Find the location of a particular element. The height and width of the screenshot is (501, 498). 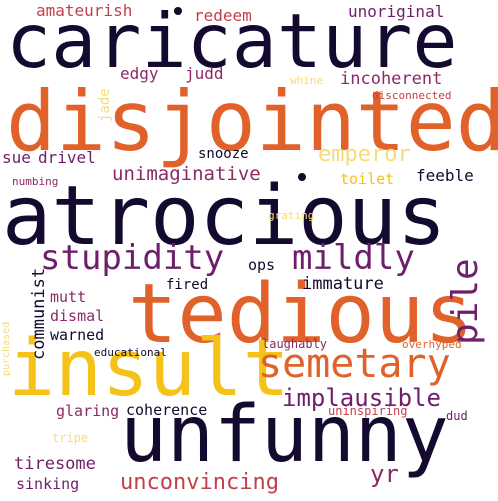

word-mutt: mutt is located at coordinates (68, 297).